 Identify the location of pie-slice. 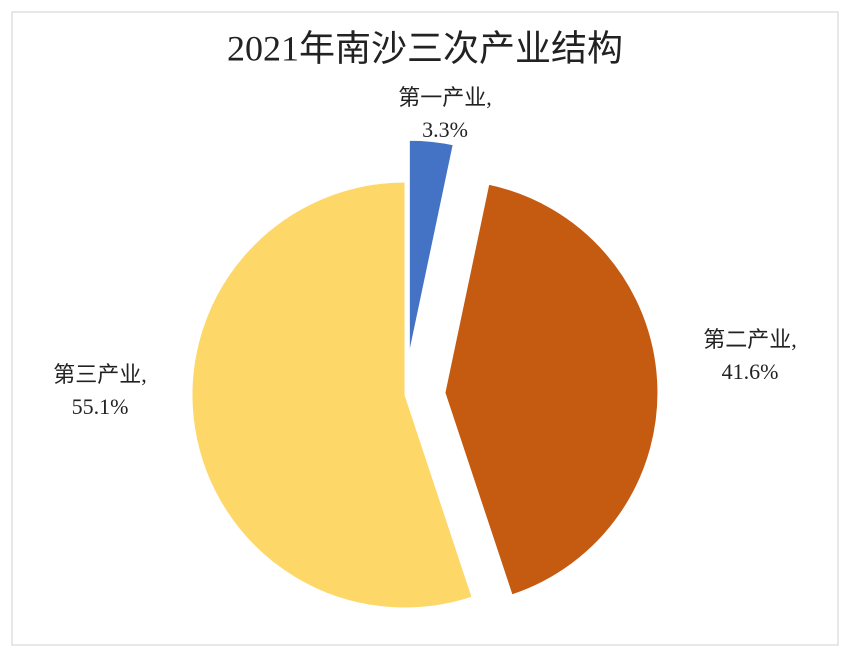
(431, 246).